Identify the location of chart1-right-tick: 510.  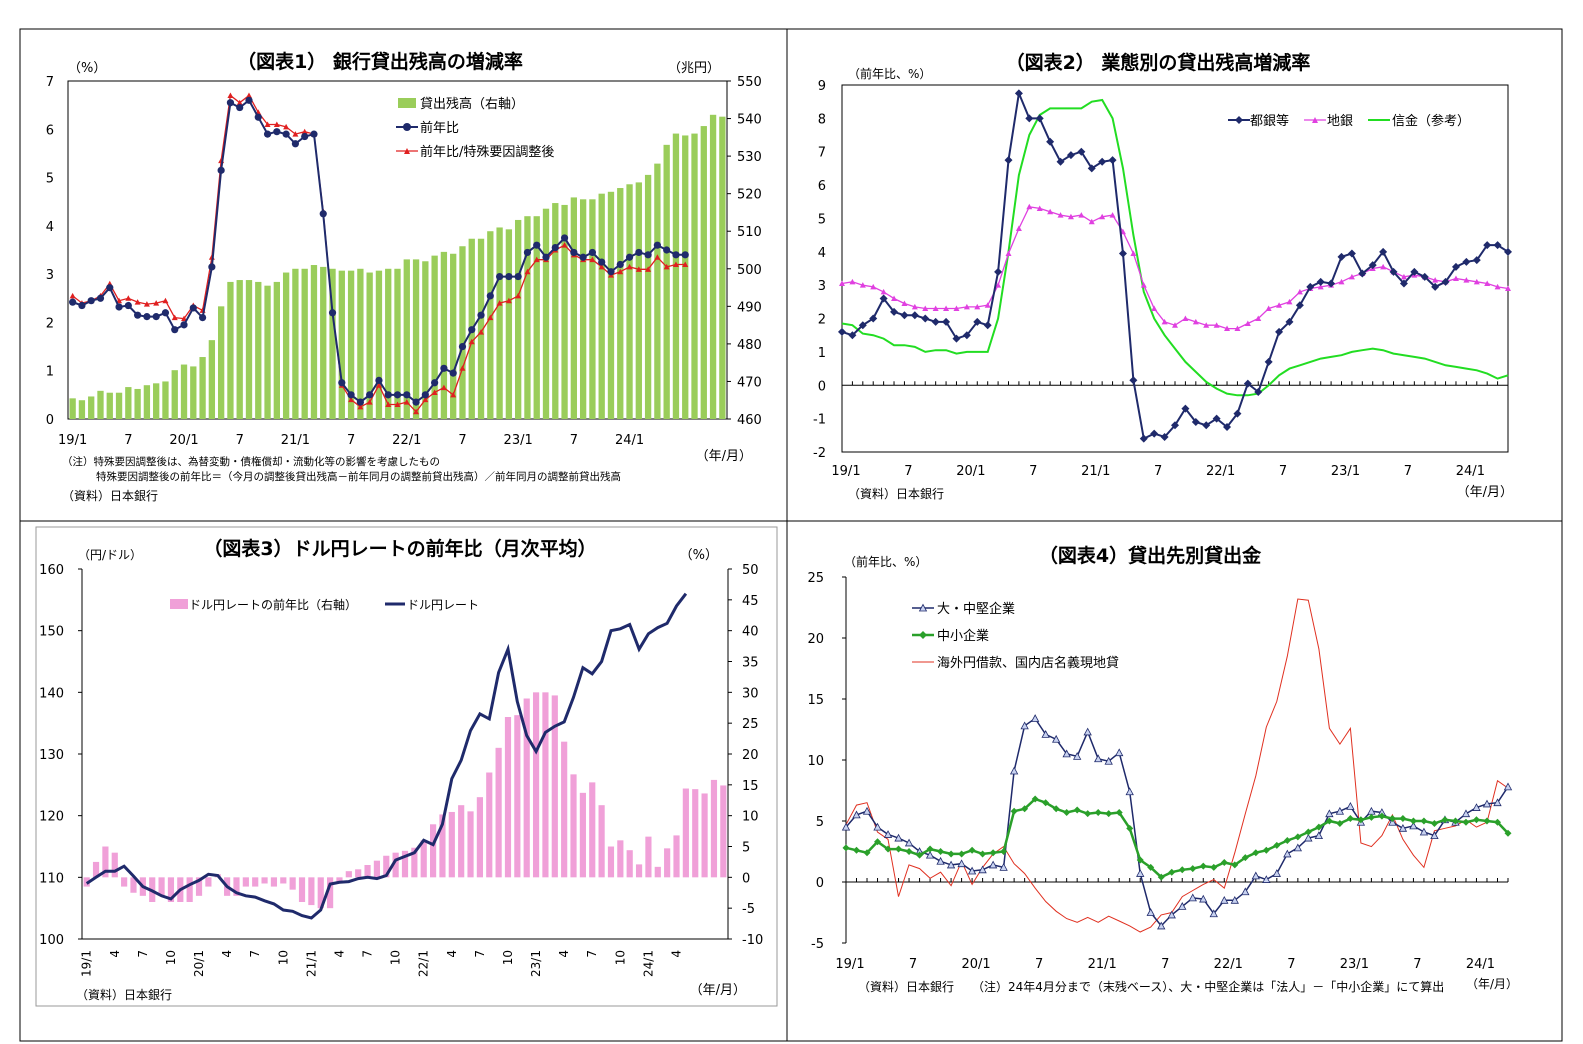
(749, 232).